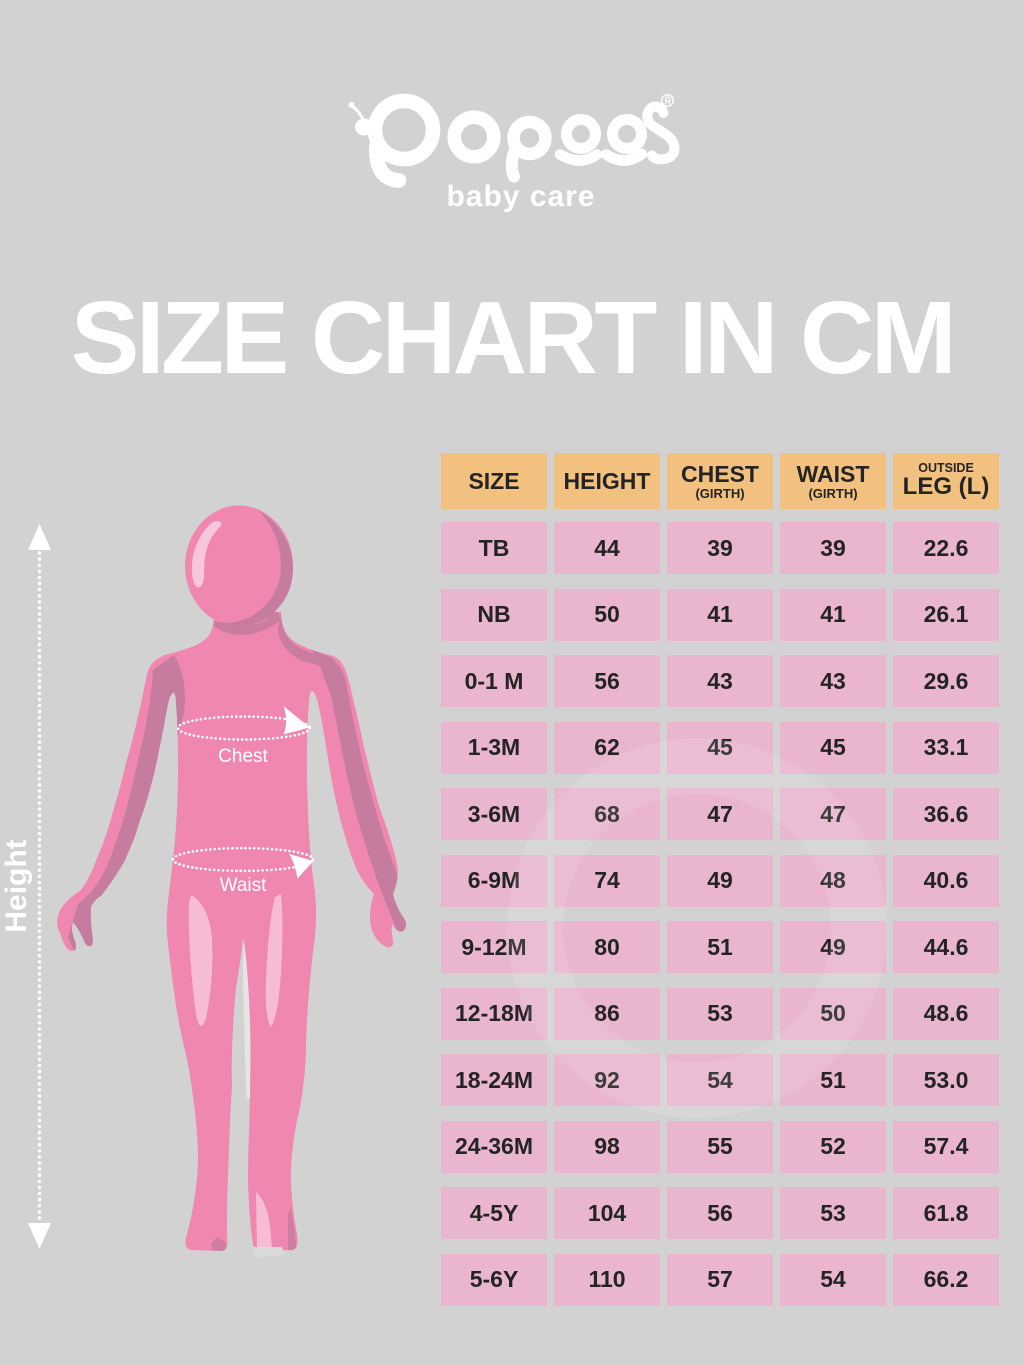 The image size is (1024, 1365). What do you see at coordinates (244, 885) in the screenshot?
I see `svg-text: Waist` at bounding box center [244, 885].